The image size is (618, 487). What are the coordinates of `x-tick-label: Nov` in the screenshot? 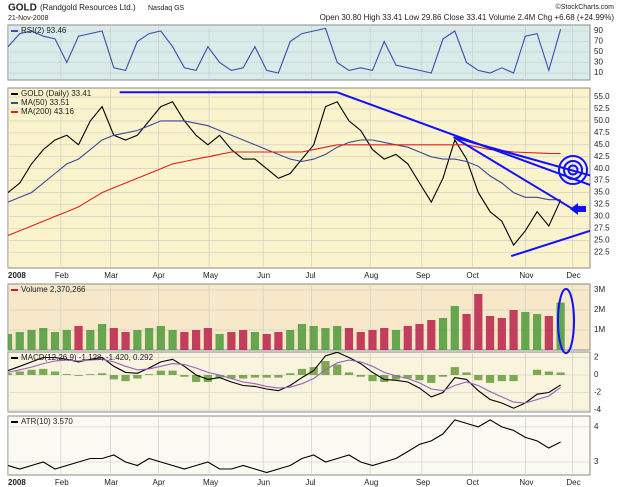 It's located at (526, 482).